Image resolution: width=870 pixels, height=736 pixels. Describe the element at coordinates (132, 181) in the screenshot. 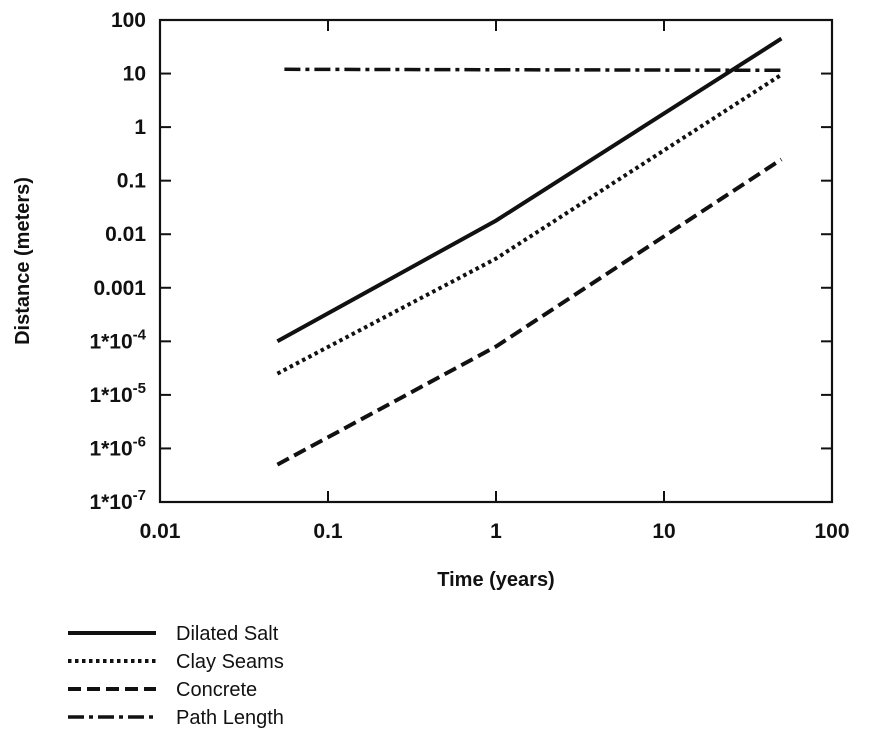

I see `y-tick-label: 0.1` at that location.